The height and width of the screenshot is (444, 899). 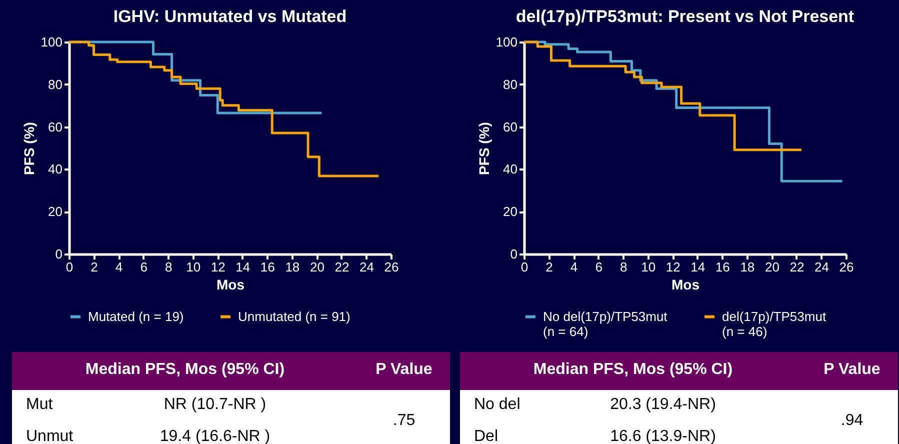 What do you see at coordinates (663, 436) in the screenshot?
I see `text: 16.6 (13.9-NR)` at bounding box center [663, 436].